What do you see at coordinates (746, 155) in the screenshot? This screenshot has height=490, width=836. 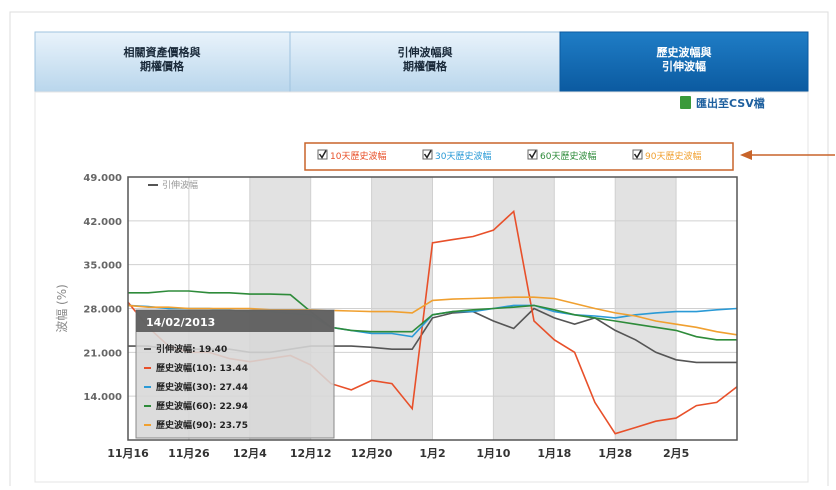 I see `arrow-head` at bounding box center [746, 155].